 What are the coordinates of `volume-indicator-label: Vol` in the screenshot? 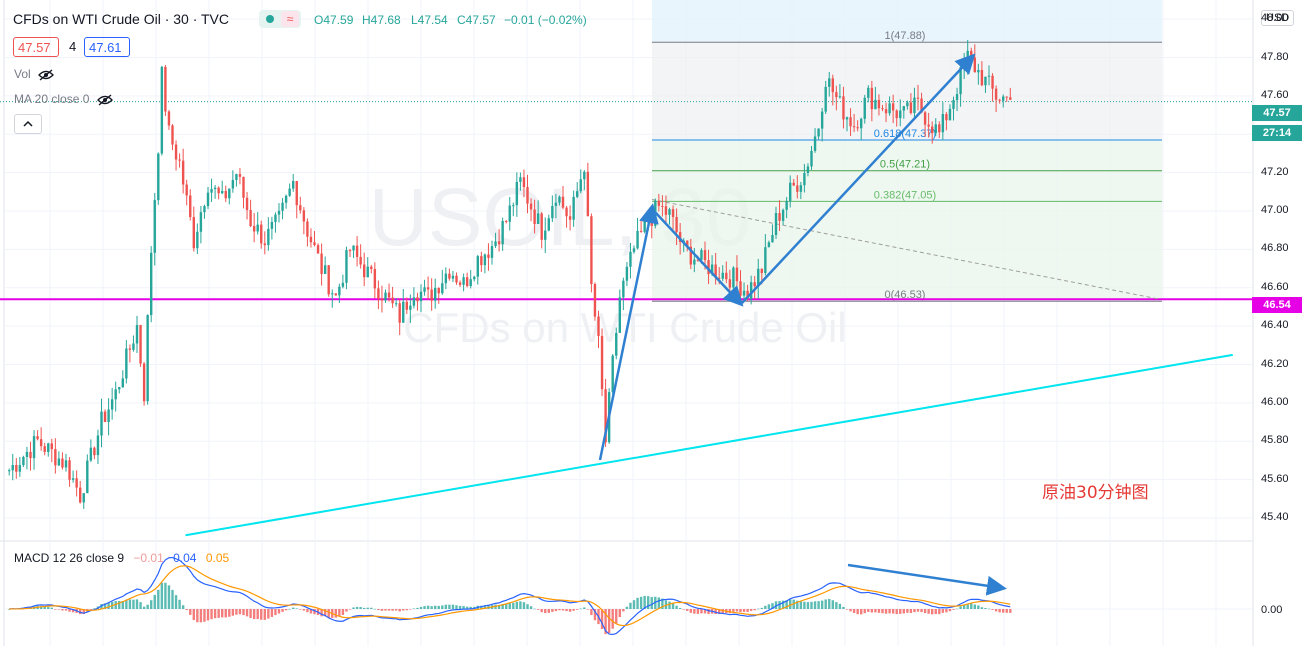 It's located at (34, 74).